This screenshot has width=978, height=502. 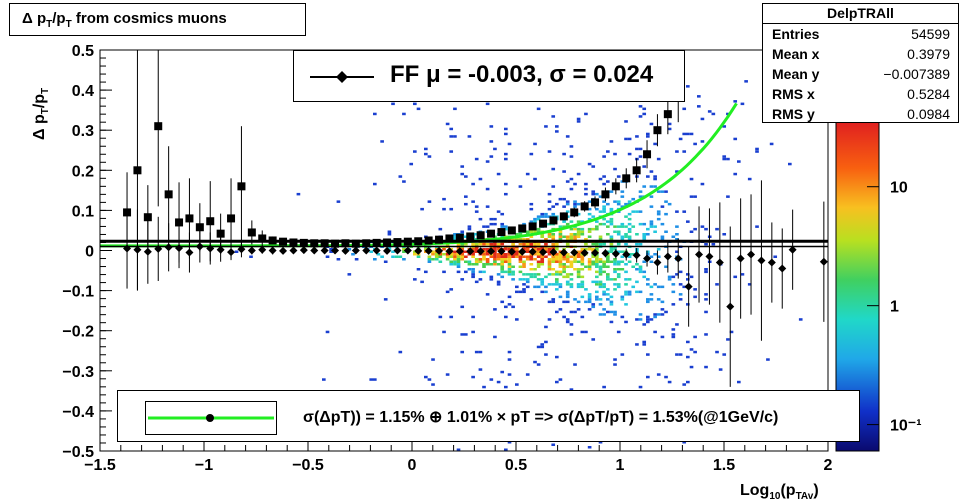 I want to click on colorbar-tick-label: 10⁻¹, so click(x=906, y=426).